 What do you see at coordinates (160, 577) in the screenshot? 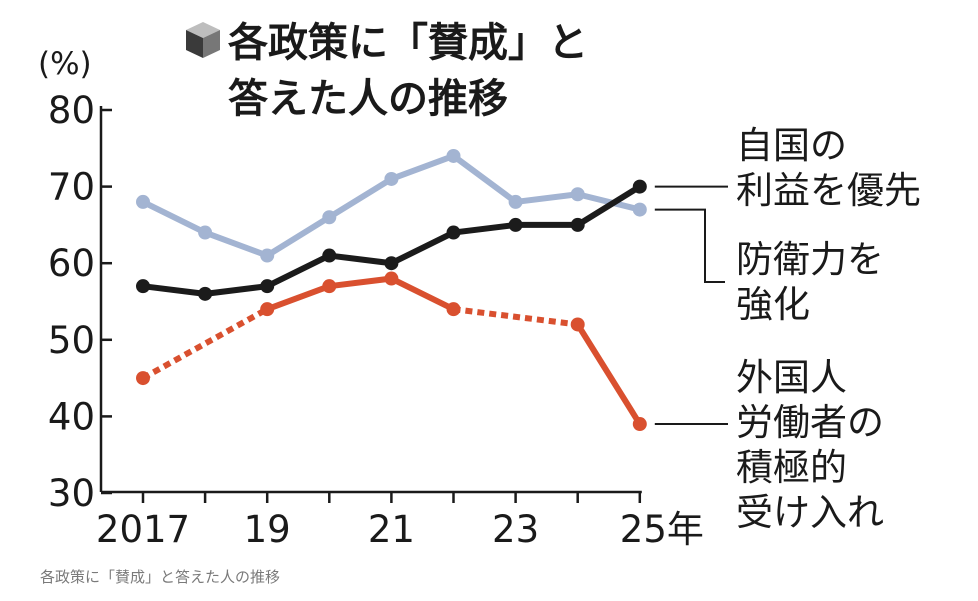
I see `caption: 各政策に「賛成」と答えた人の推移` at bounding box center [160, 577].